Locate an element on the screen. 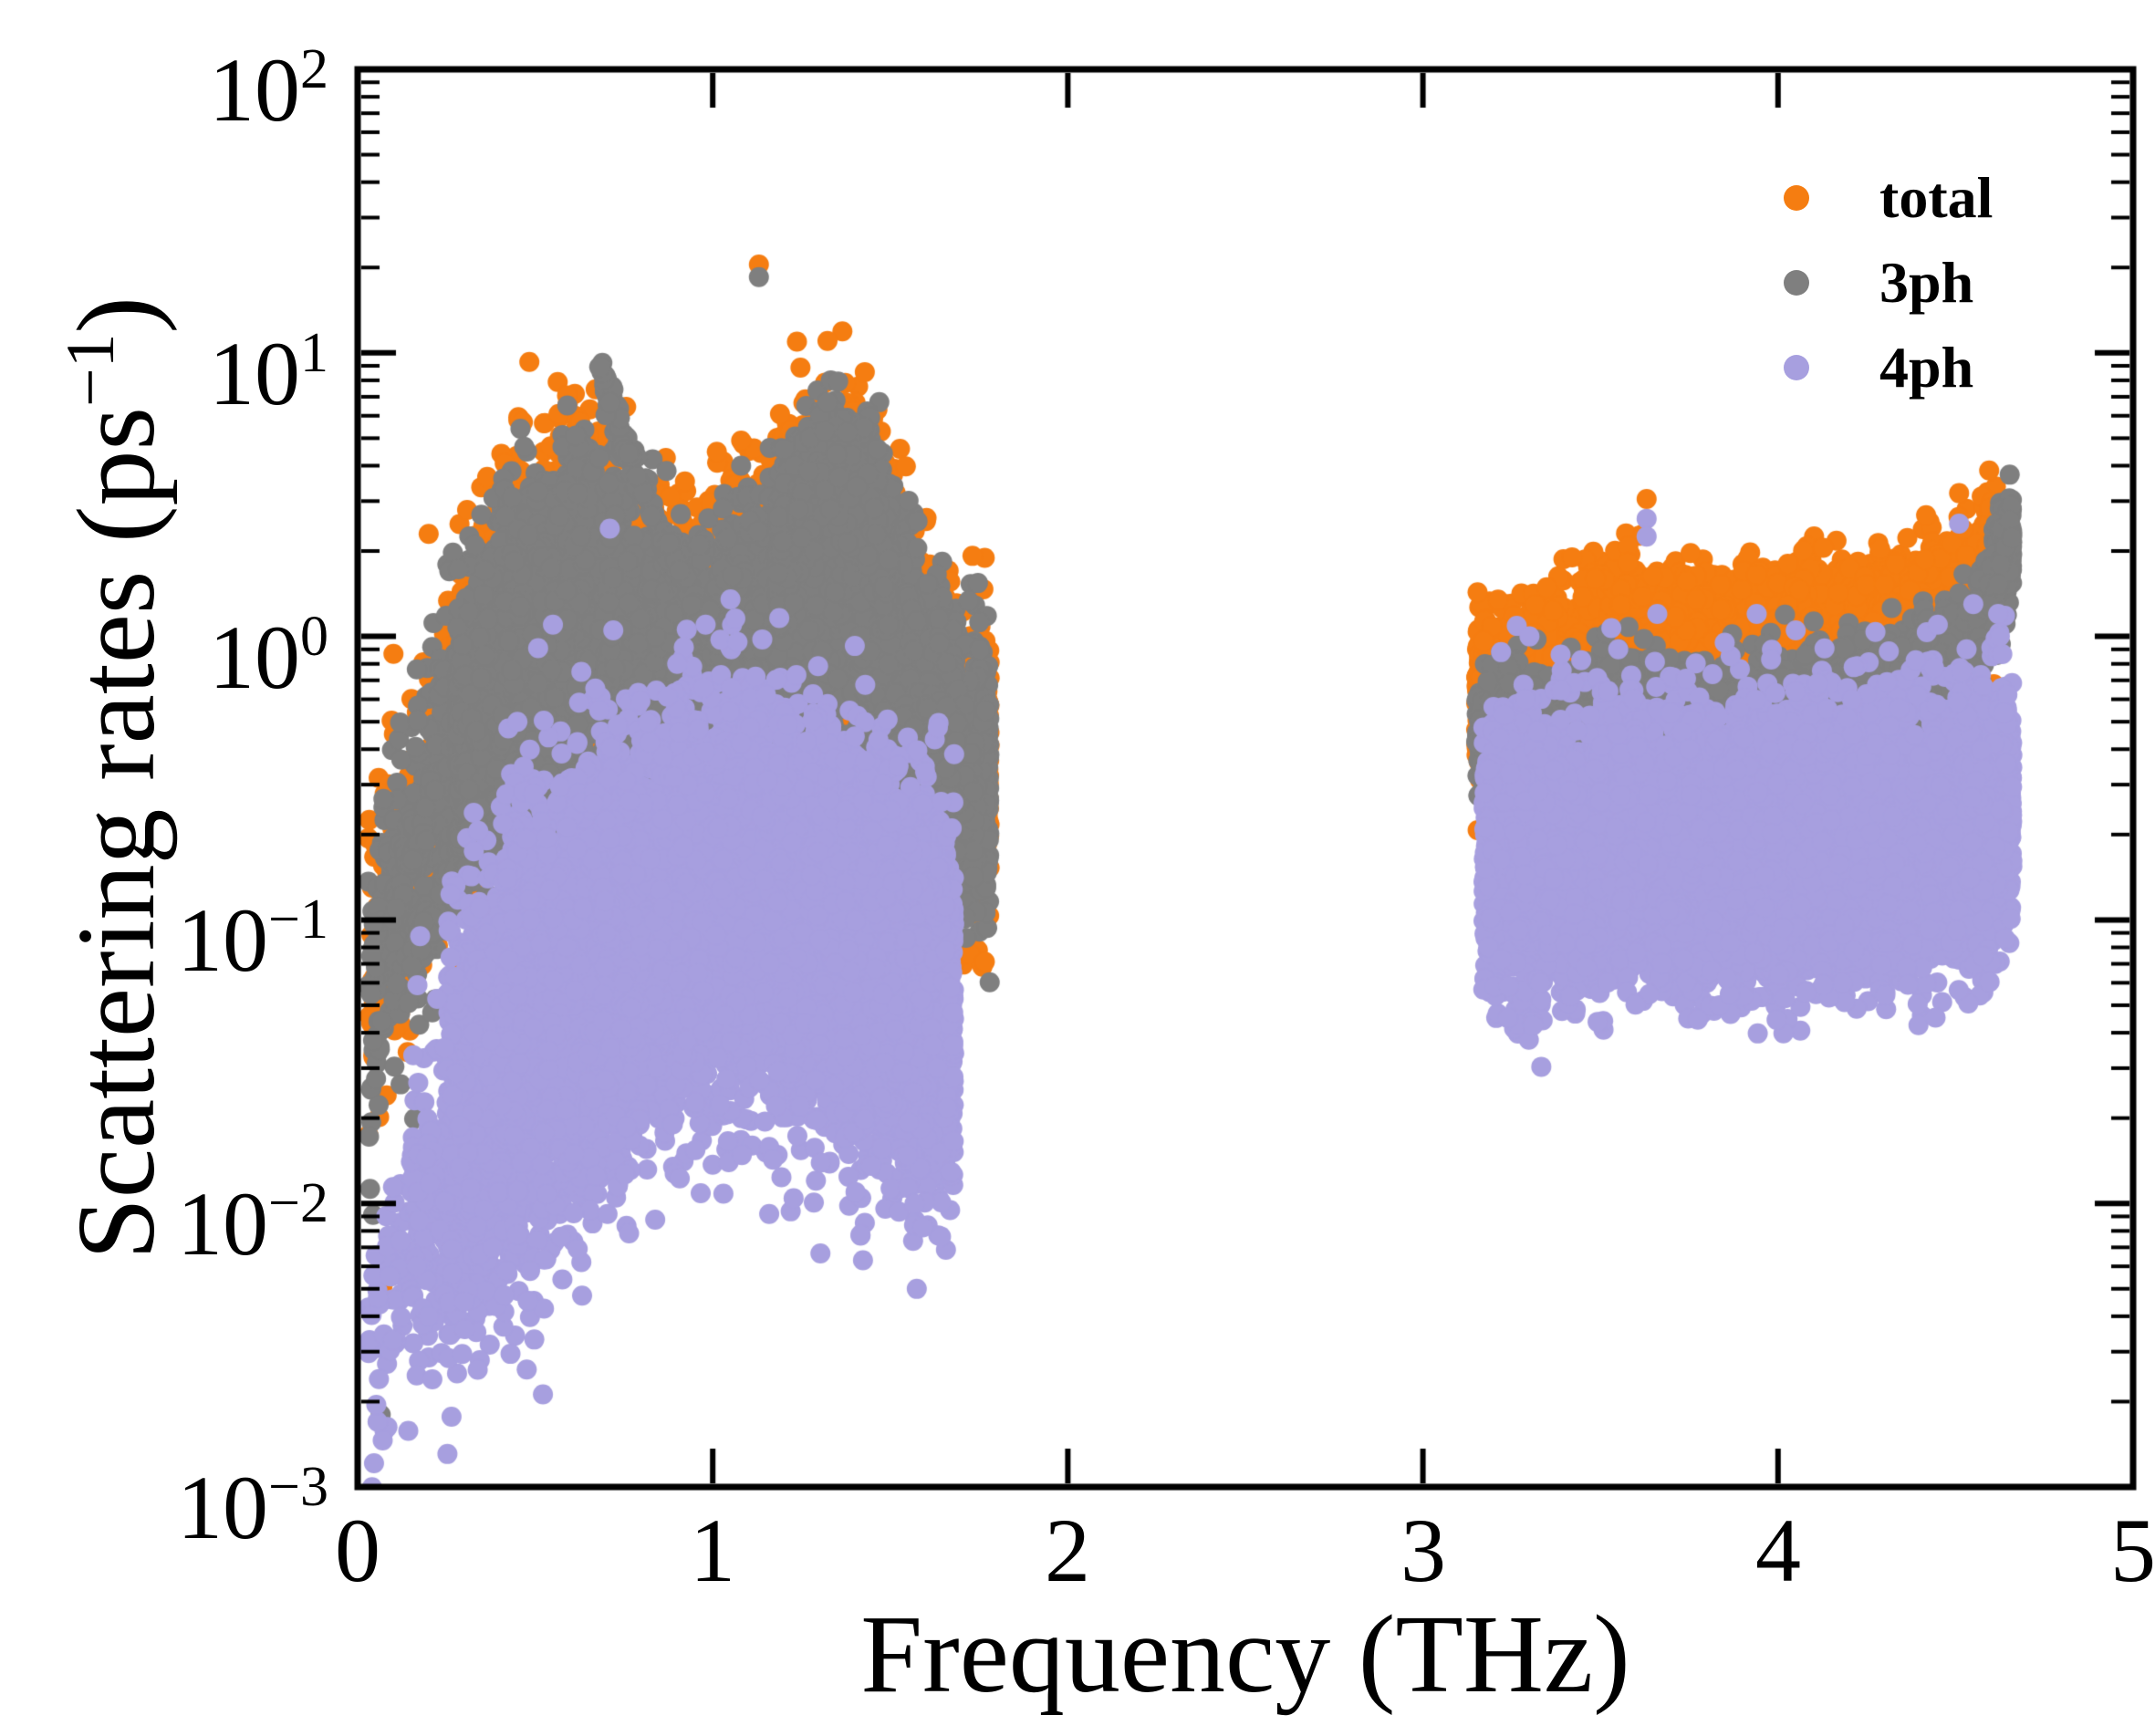  legend-marker-4ph is located at coordinates (1796, 367).